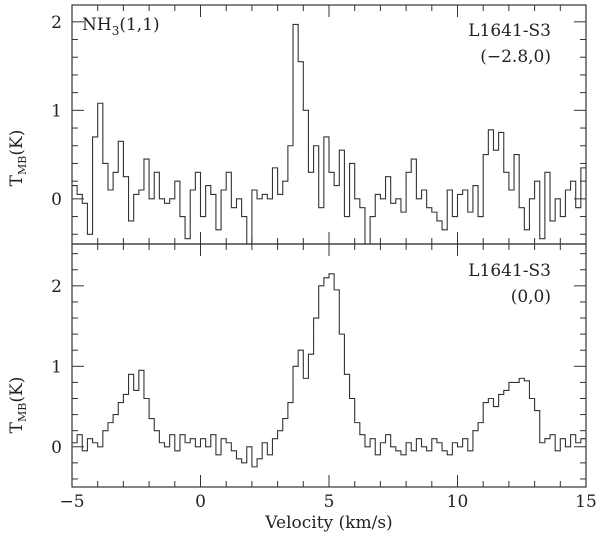 This screenshot has width=600, height=539. What do you see at coordinates (586, 502) in the screenshot?
I see `x-tick-label: 15` at bounding box center [586, 502].